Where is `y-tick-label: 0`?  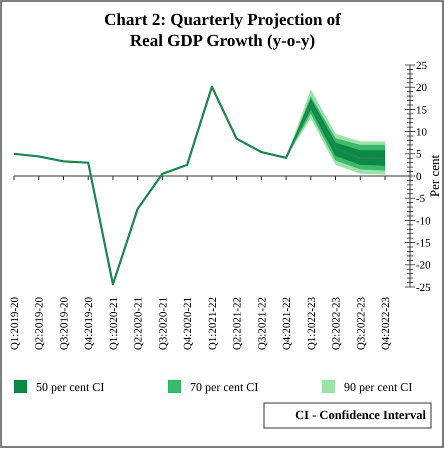 y-tick-label: 0 is located at coordinates (419, 176).